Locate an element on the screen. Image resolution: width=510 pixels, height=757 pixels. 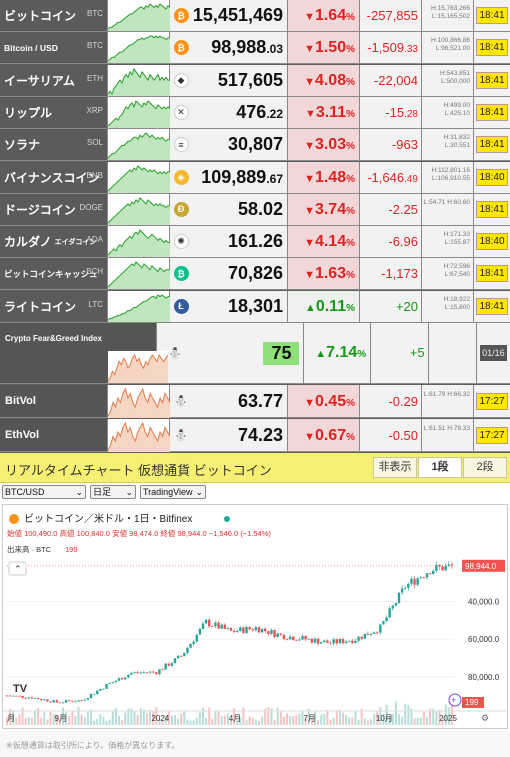
bnb-icon: ◈ is located at coordinates (181, 177).